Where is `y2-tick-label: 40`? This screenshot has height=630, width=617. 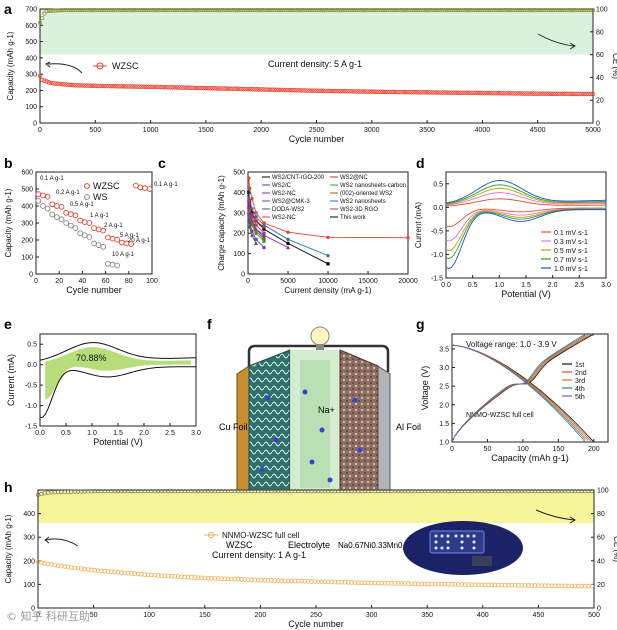 y2-tick-label: 40 is located at coordinates (601, 561).